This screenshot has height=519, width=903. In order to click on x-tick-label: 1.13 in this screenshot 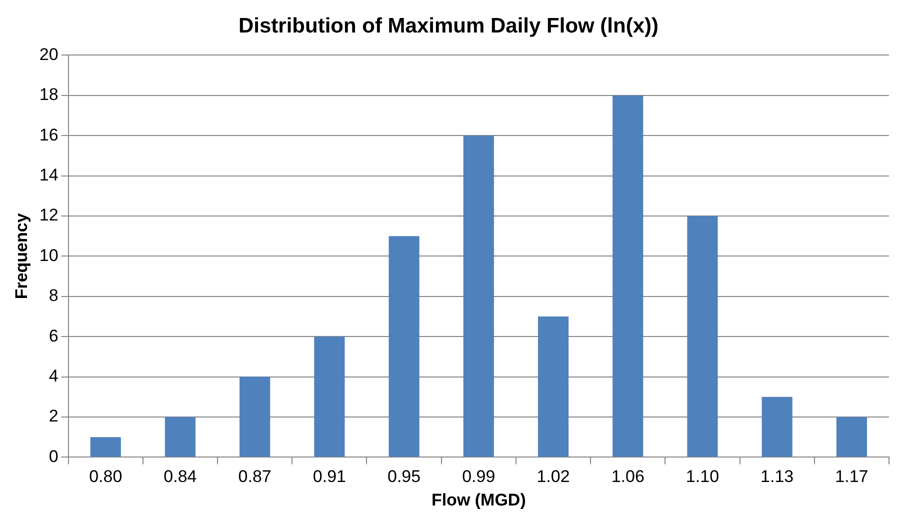, I will do `click(777, 476)`.